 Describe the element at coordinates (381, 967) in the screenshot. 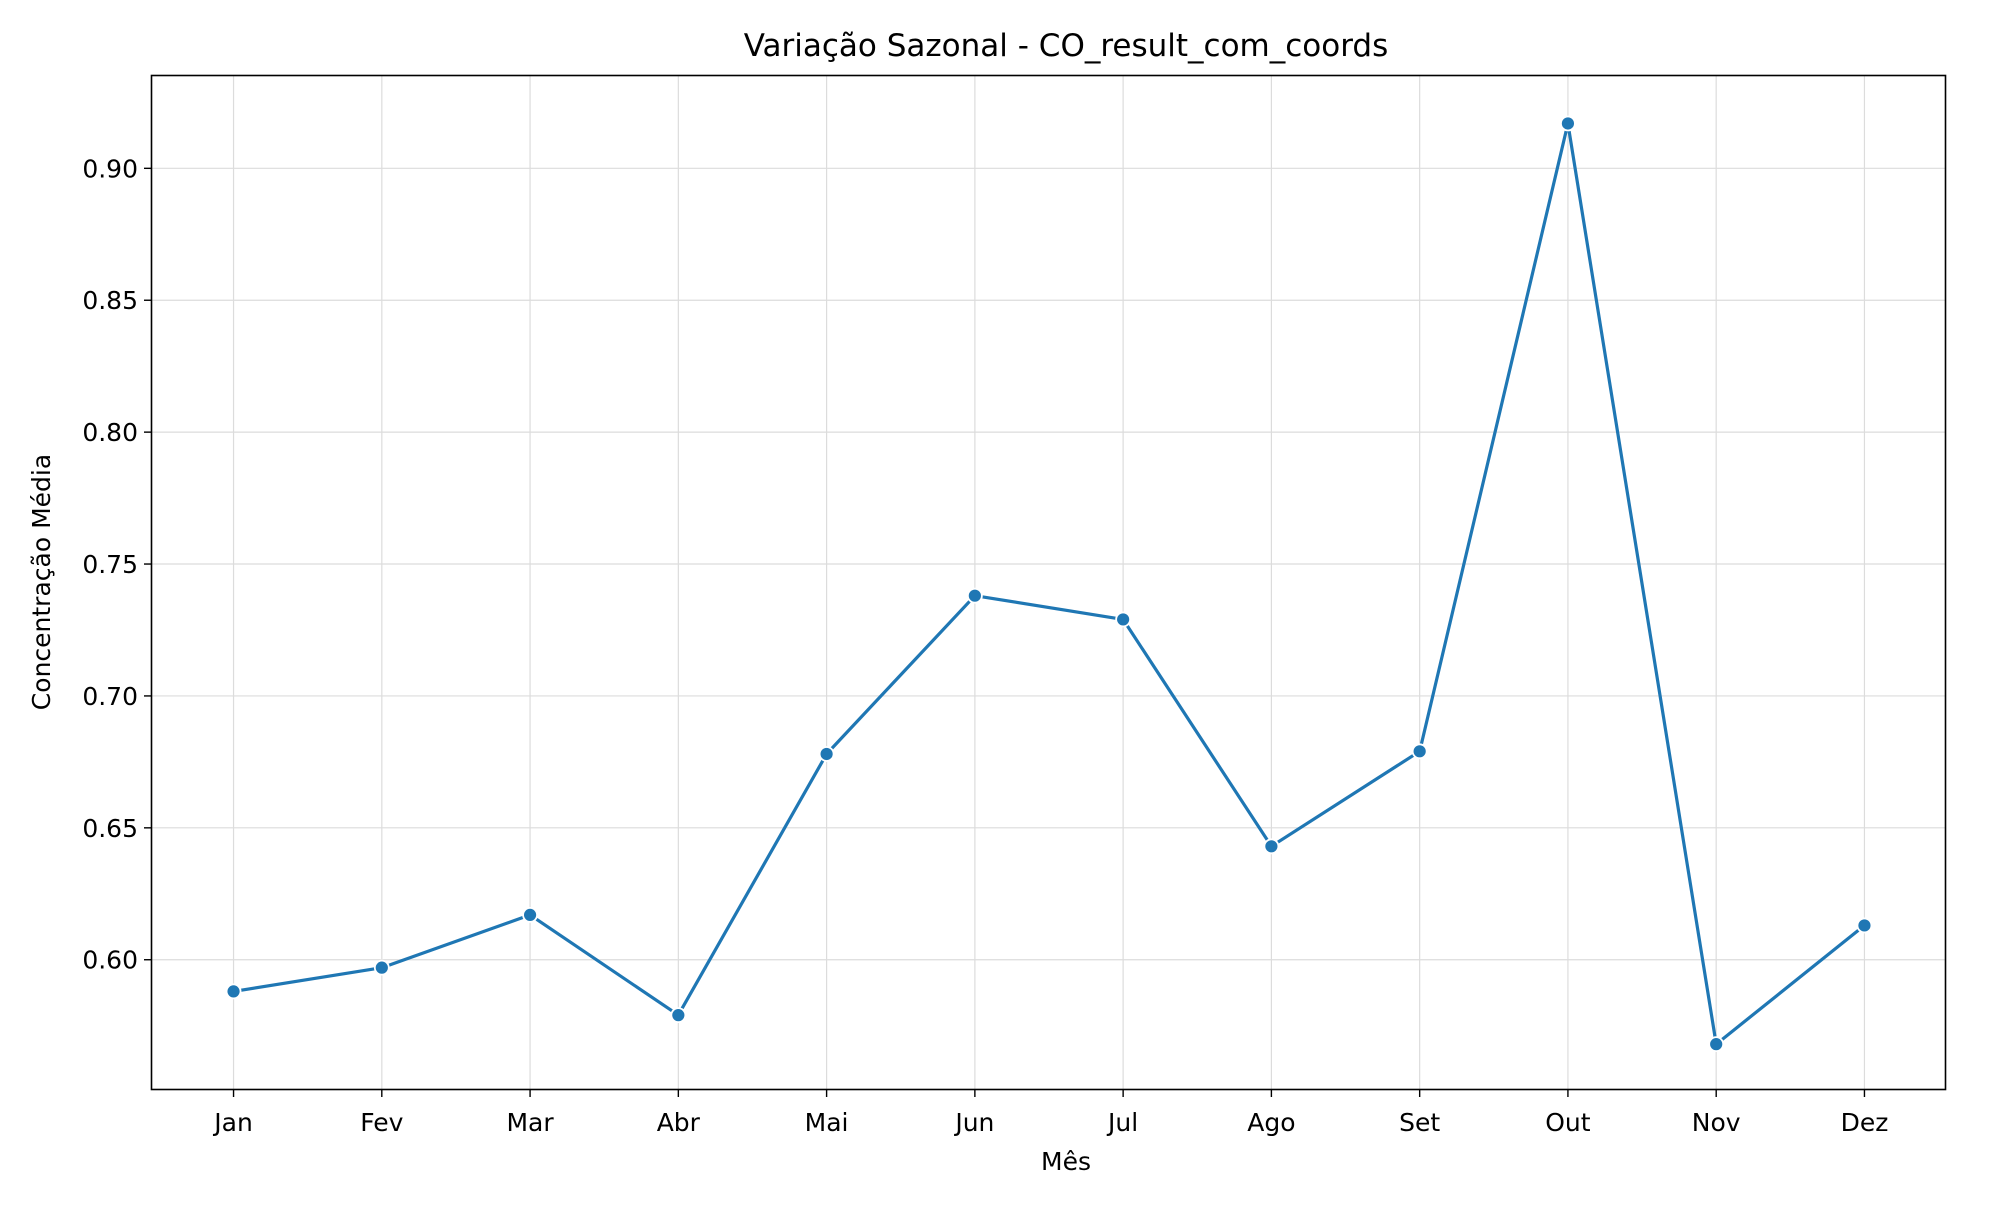

I see `data-point-fev` at that location.